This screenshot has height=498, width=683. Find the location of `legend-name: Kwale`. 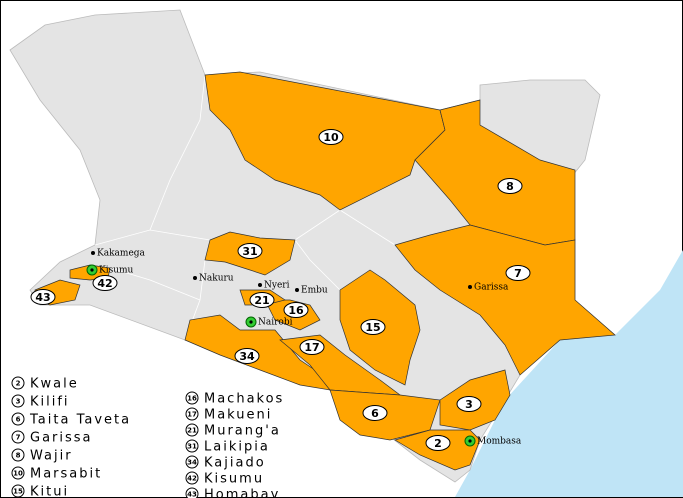

legend-name: Kwale is located at coordinates (54, 384).